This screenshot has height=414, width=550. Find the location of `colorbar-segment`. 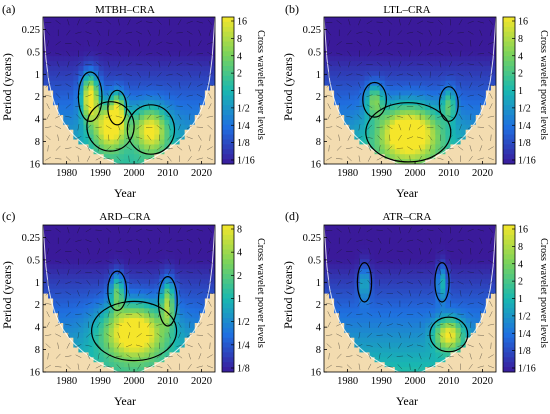

colorbar-segment is located at coordinates (228, 108).